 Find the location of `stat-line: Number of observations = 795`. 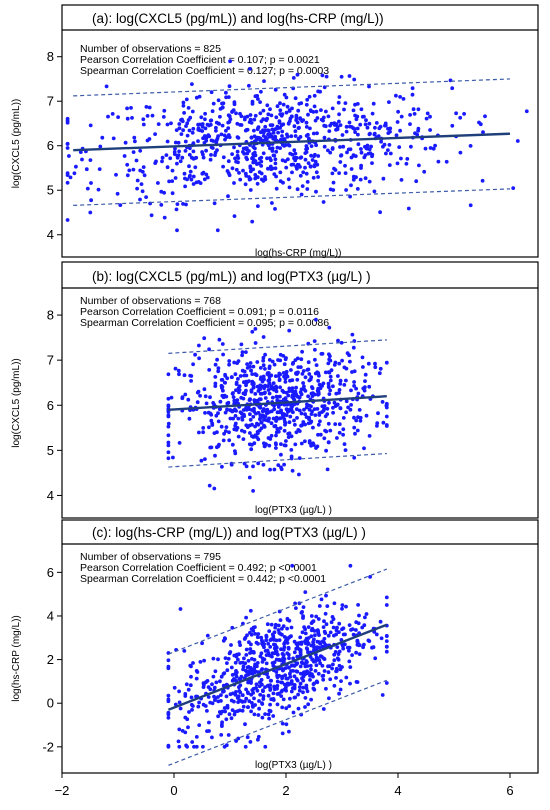

stat-line: Number of observations = 795 is located at coordinates (150, 557).